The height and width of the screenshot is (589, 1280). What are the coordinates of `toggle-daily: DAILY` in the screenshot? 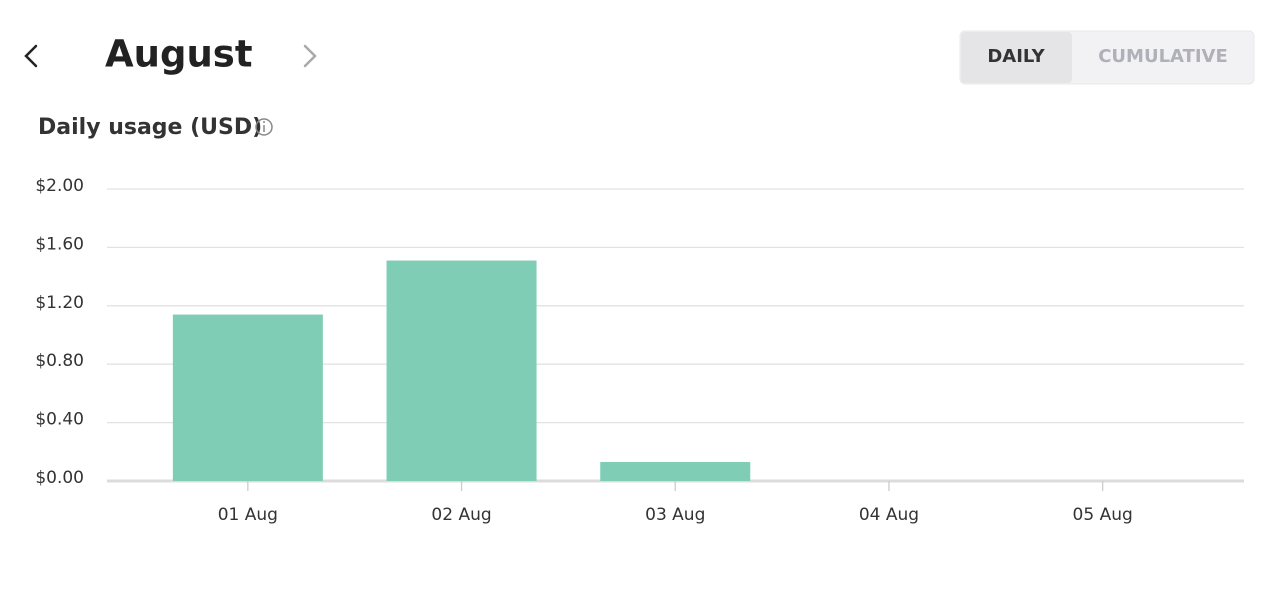 It's located at (1016, 57).